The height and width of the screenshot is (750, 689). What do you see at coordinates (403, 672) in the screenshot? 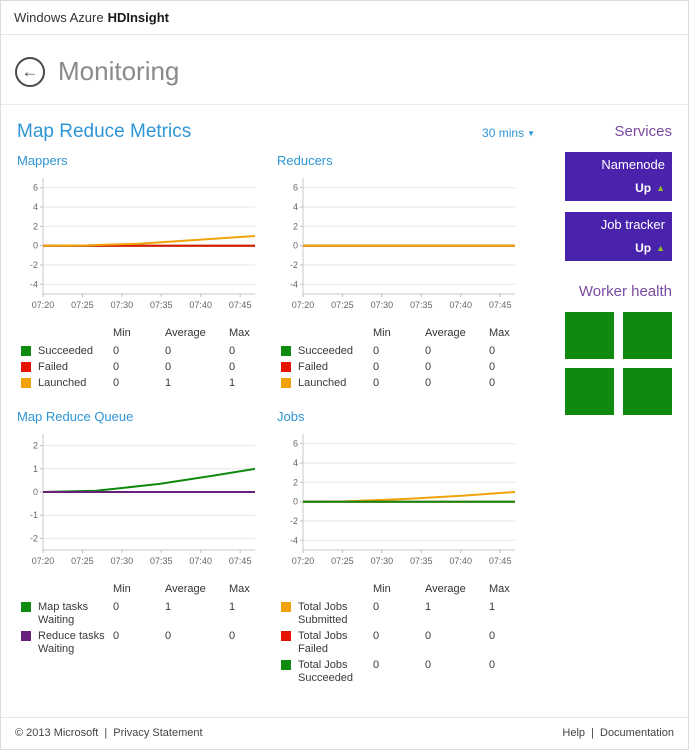
I see `legend-row: Total Jobs Succeeded 0 0 0` at bounding box center [403, 672].